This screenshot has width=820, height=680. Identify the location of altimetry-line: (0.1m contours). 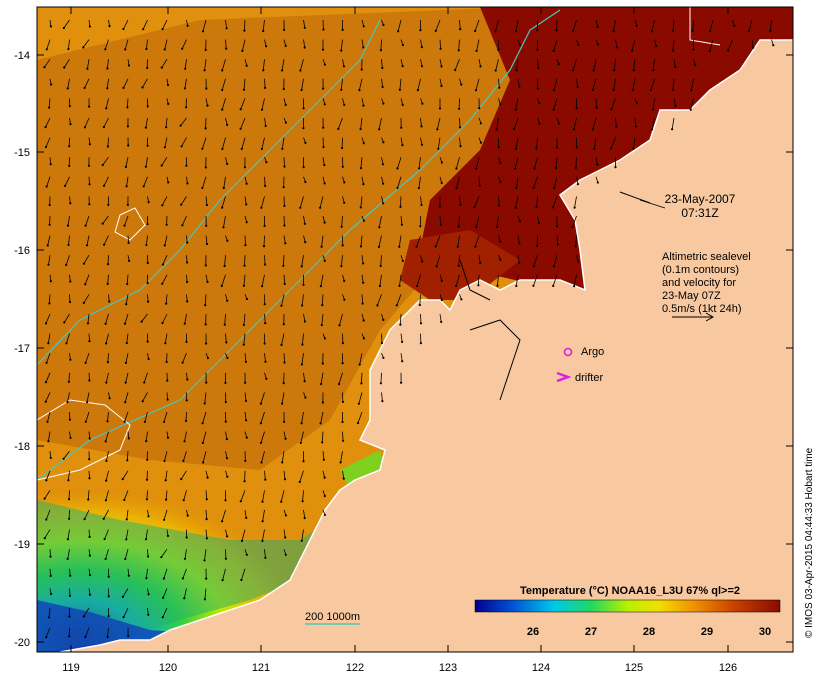
(700, 270).